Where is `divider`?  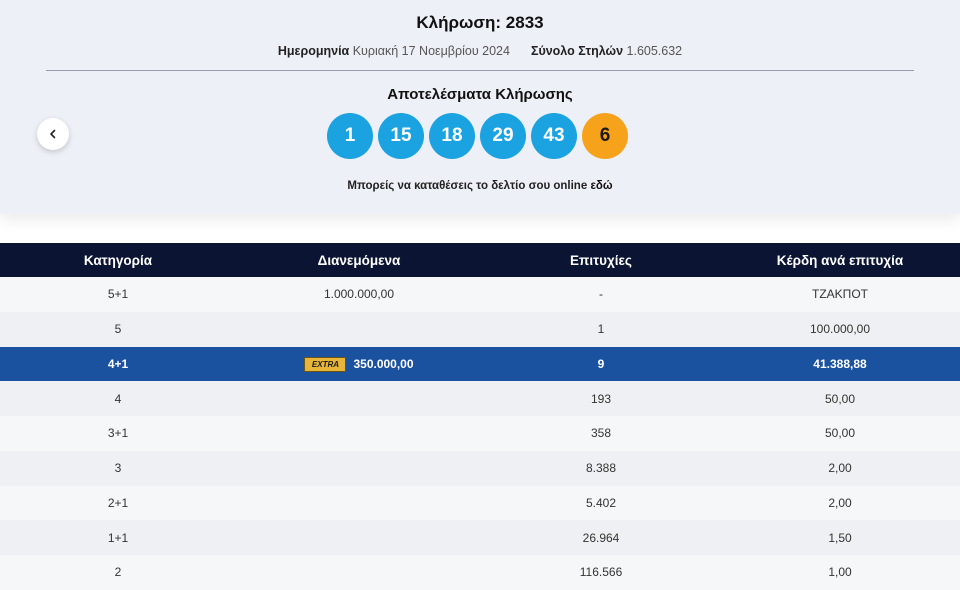 divider is located at coordinates (480, 70).